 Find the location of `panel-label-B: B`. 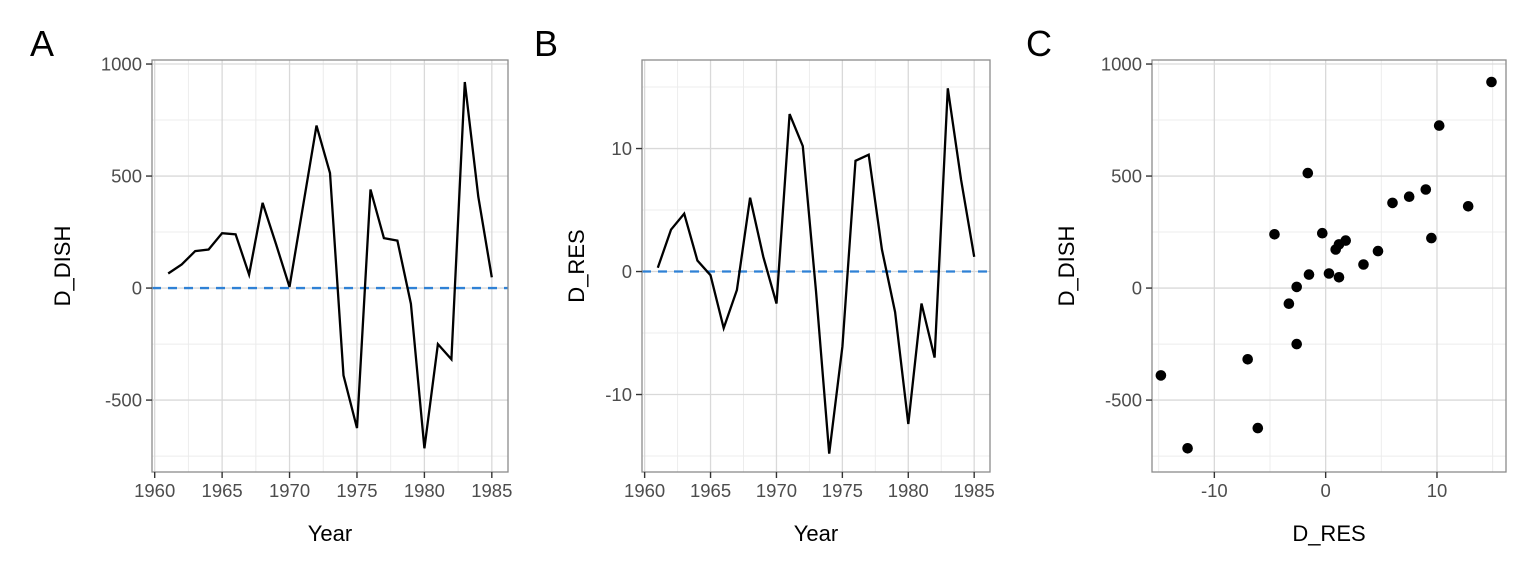

panel-label-B: B is located at coordinates (546, 43).